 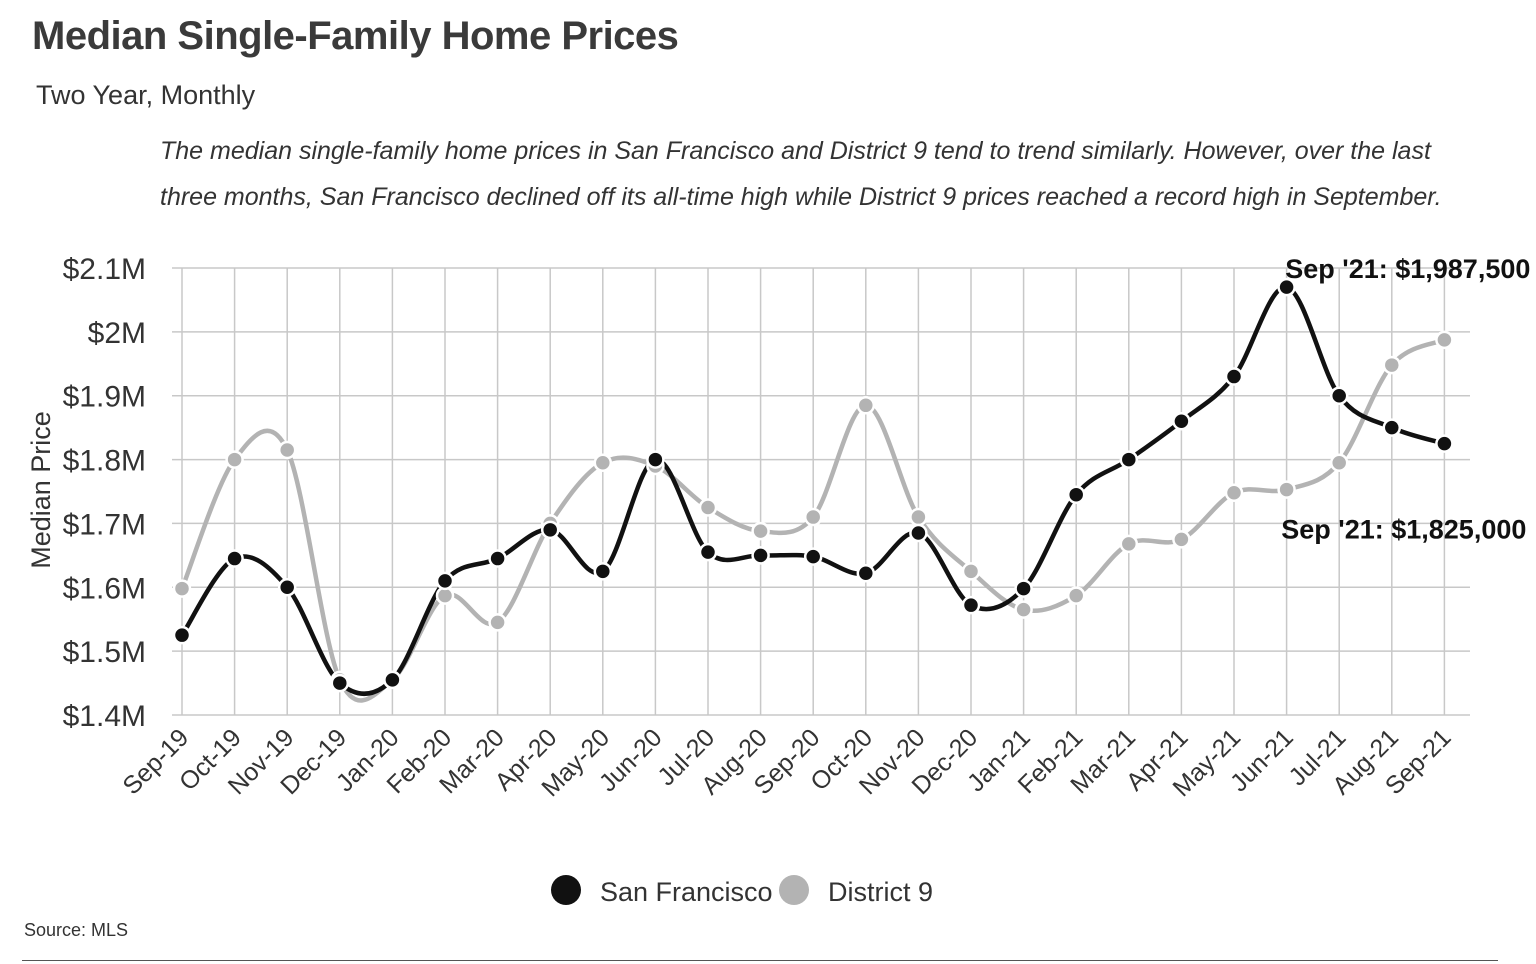 I want to click on legend-label-district-9: District 9, so click(x=880, y=892).